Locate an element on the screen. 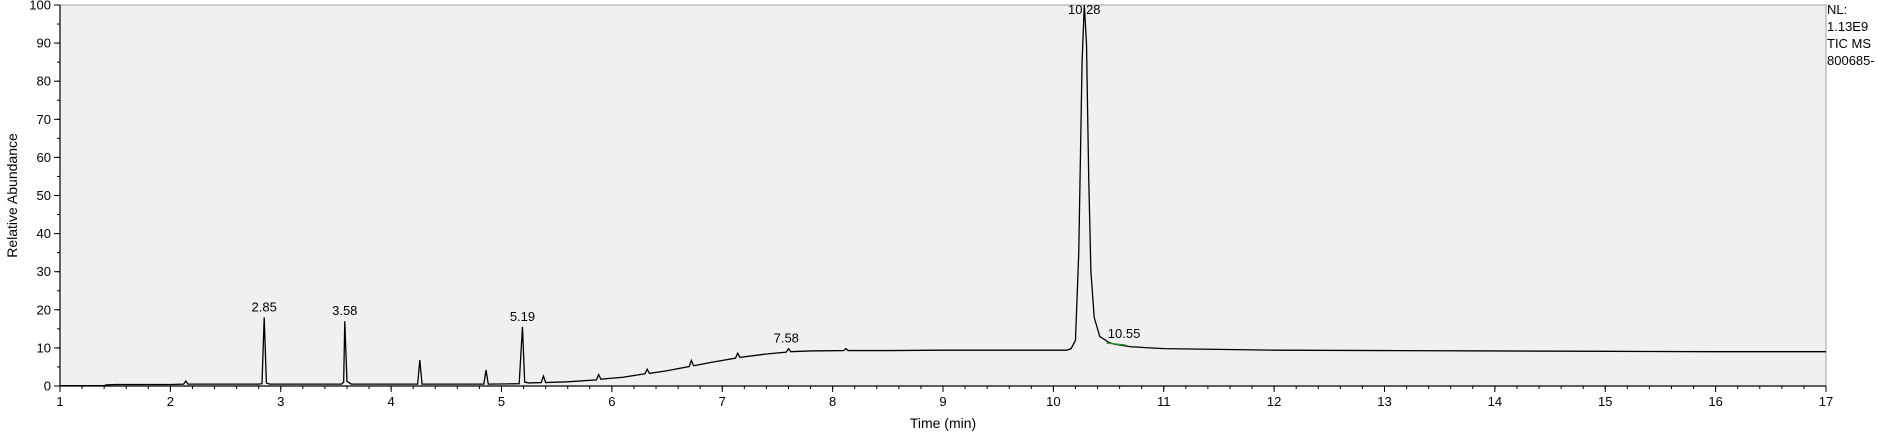 This screenshot has width=1877, height=436. peak-label: 10.28 is located at coordinates (1084, 9).